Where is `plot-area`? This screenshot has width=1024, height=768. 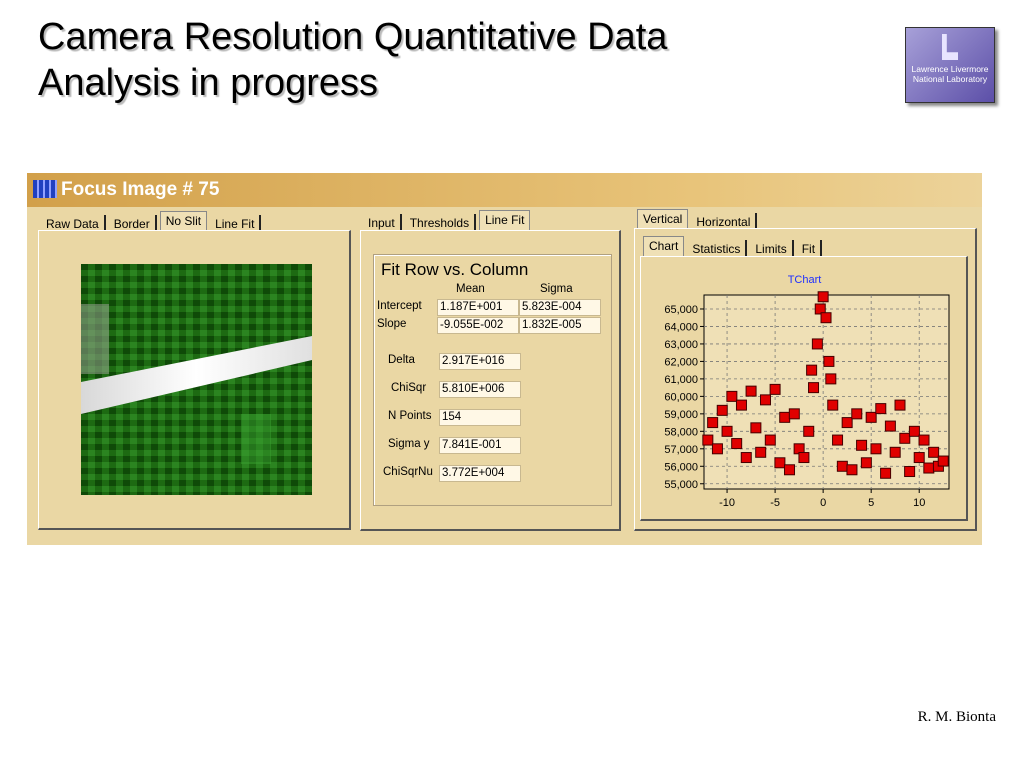
plot-area is located at coordinates (826, 392).